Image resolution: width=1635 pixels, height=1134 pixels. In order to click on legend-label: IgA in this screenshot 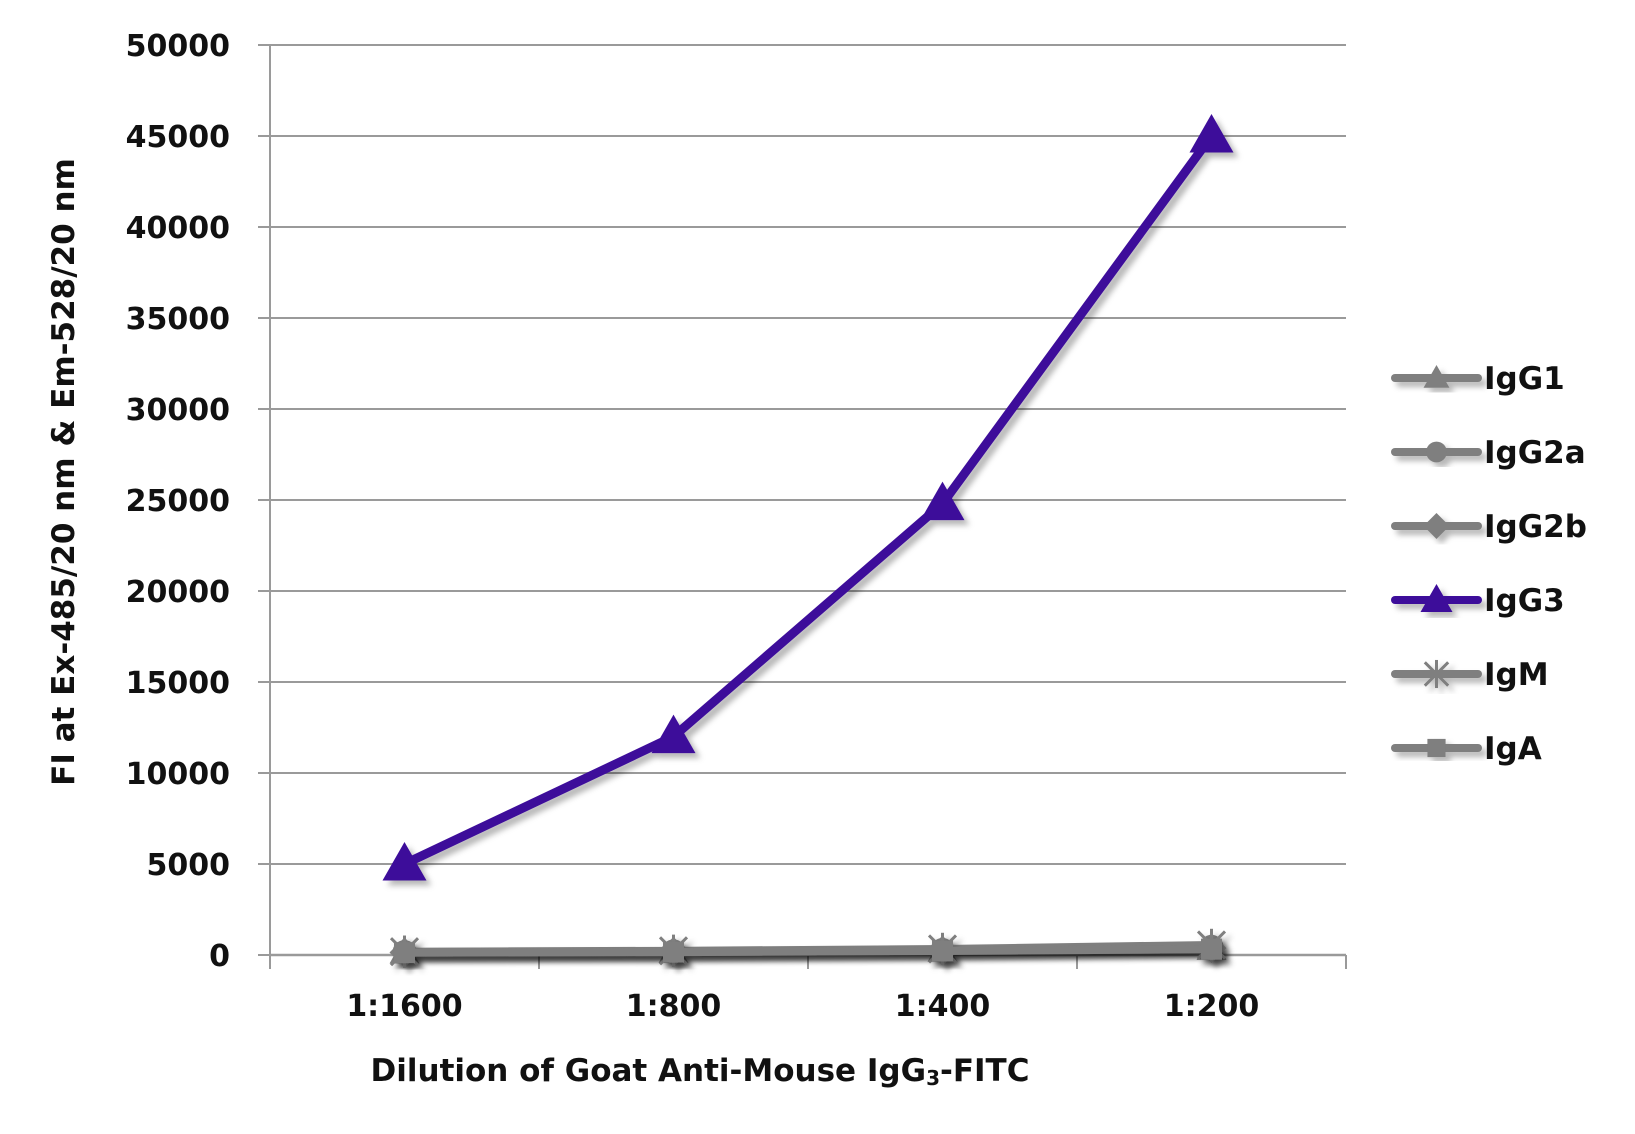, I will do `click(1513, 749)`.